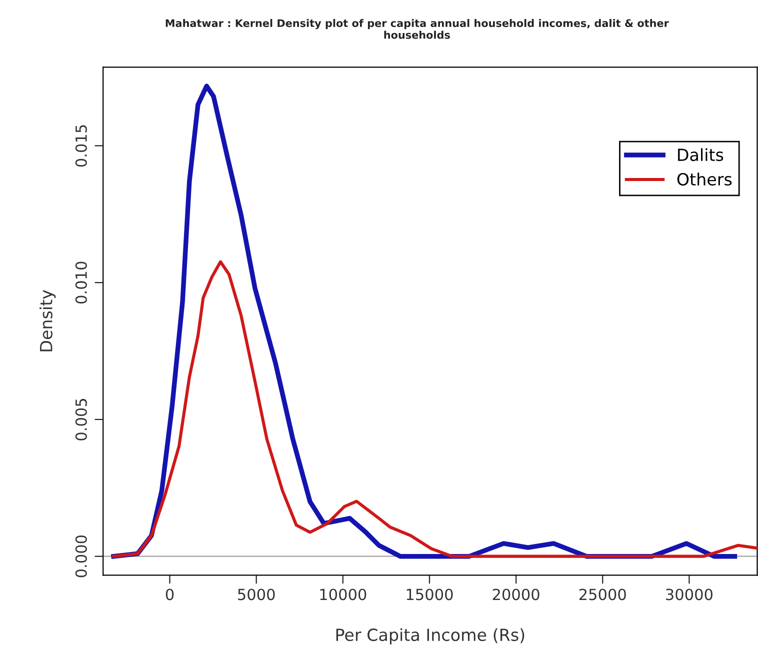 The height and width of the screenshot is (665, 758). I want to click on y-tick-label: 0.005, so click(81, 419).